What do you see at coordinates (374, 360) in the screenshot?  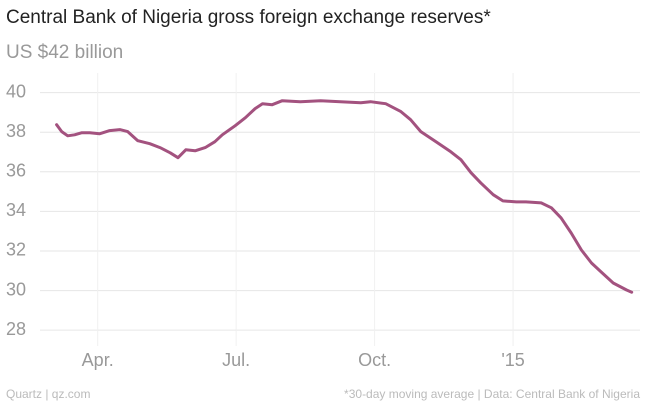 I see `x-tick-label: Oct.` at bounding box center [374, 360].